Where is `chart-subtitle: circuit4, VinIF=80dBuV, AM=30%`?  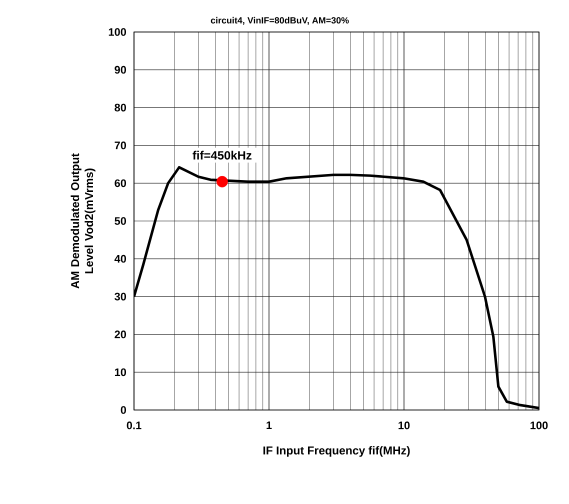 chart-subtitle: circuit4, VinIF=80dBuV, AM=30% is located at coordinates (279, 20).